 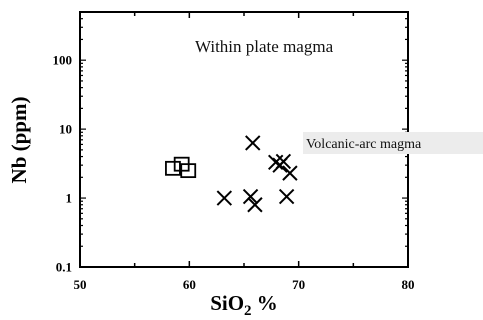 What do you see at coordinates (264, 46) in the screenshot?
I see `annotation-within-plate: Within plate magma` at bounding box center [264, 46].